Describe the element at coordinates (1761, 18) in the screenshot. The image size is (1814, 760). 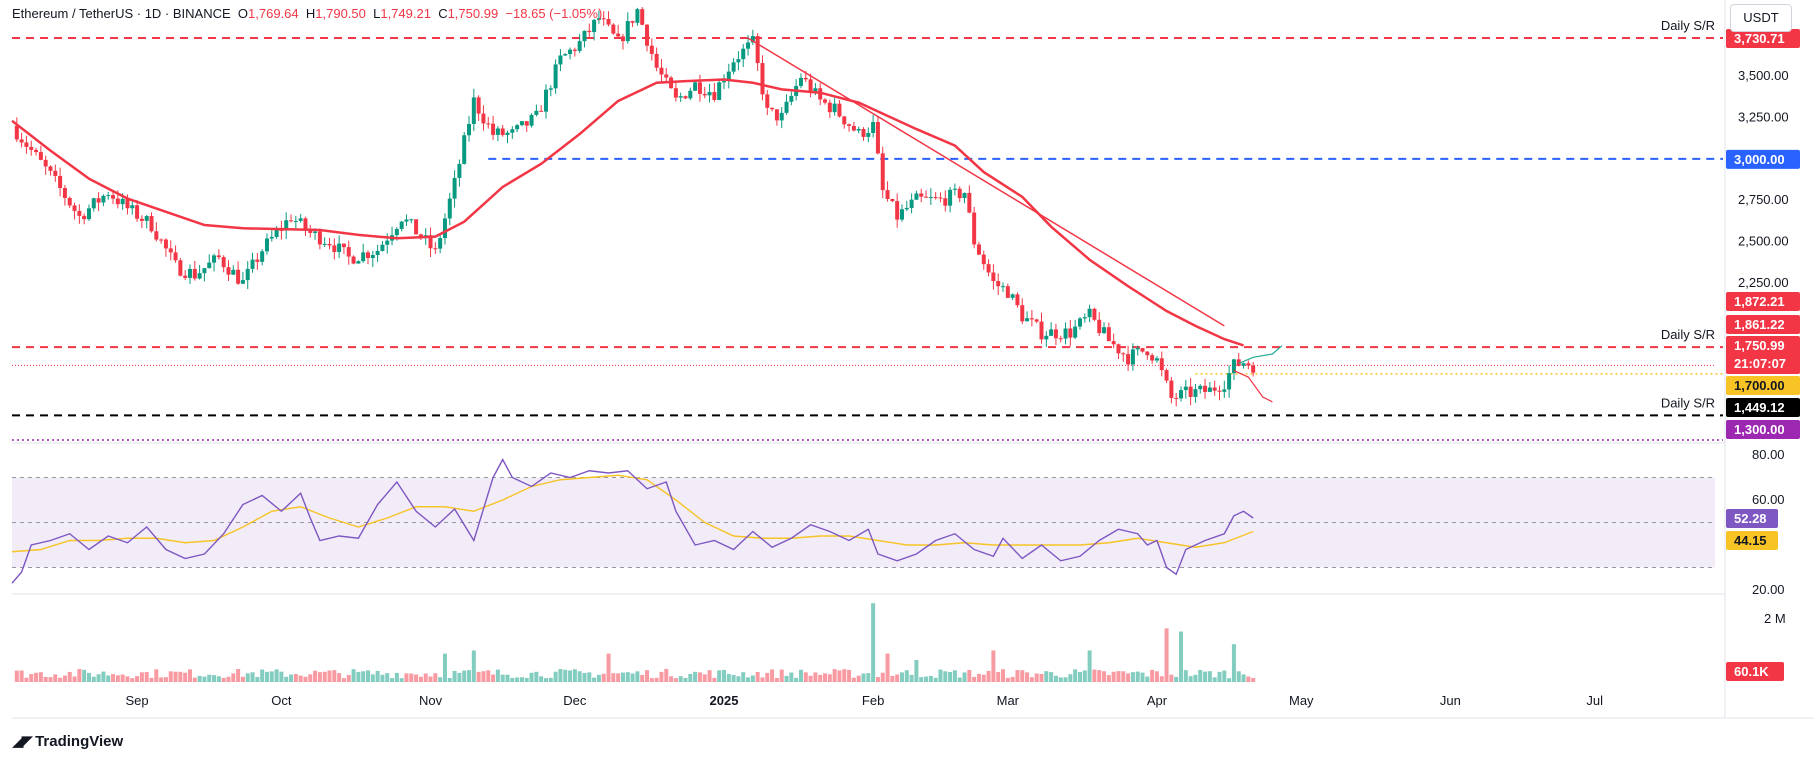
I see `currency-button: USDT` at that location.